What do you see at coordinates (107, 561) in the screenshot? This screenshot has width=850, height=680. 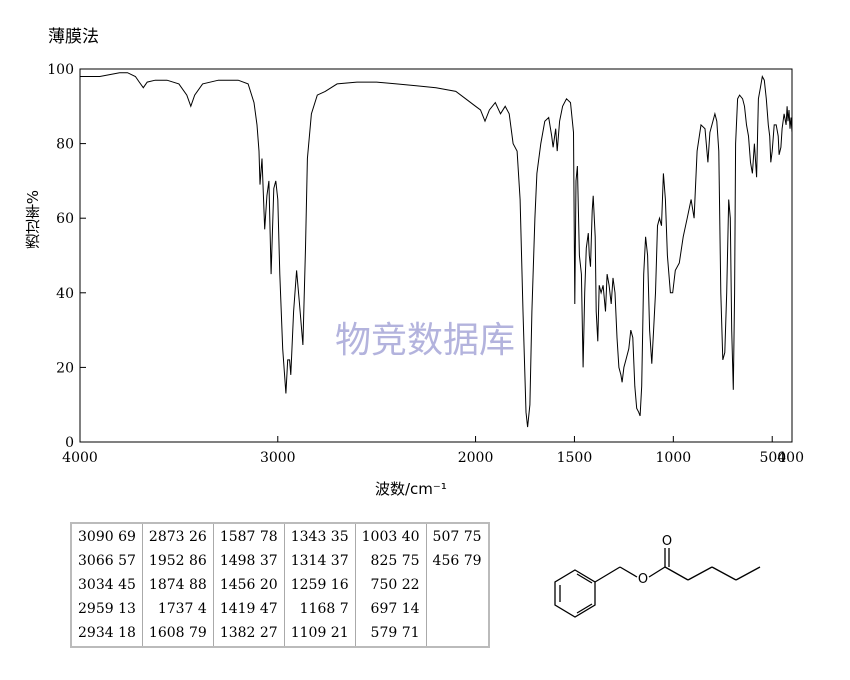 I see `peak-entry: 3066 57` at bounding box center [107, 561].